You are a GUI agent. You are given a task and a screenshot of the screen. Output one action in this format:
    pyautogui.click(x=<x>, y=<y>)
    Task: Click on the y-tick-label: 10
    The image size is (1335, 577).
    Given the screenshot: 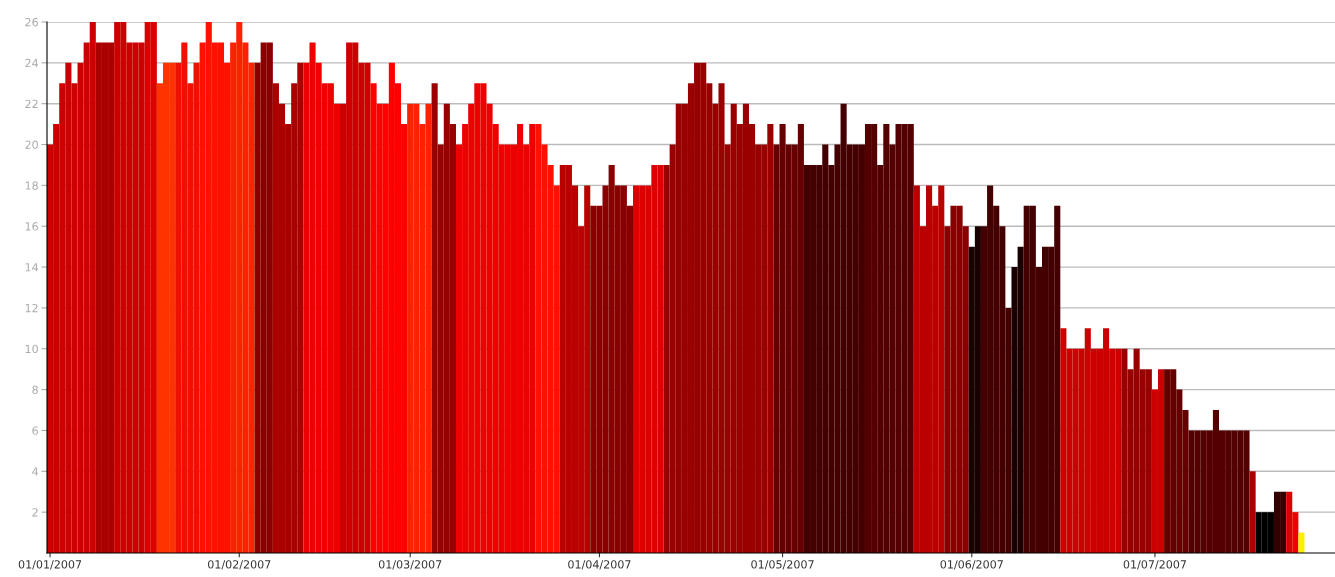 What is the action you would take?
    pyautogui.click(x=31, y=349)
    